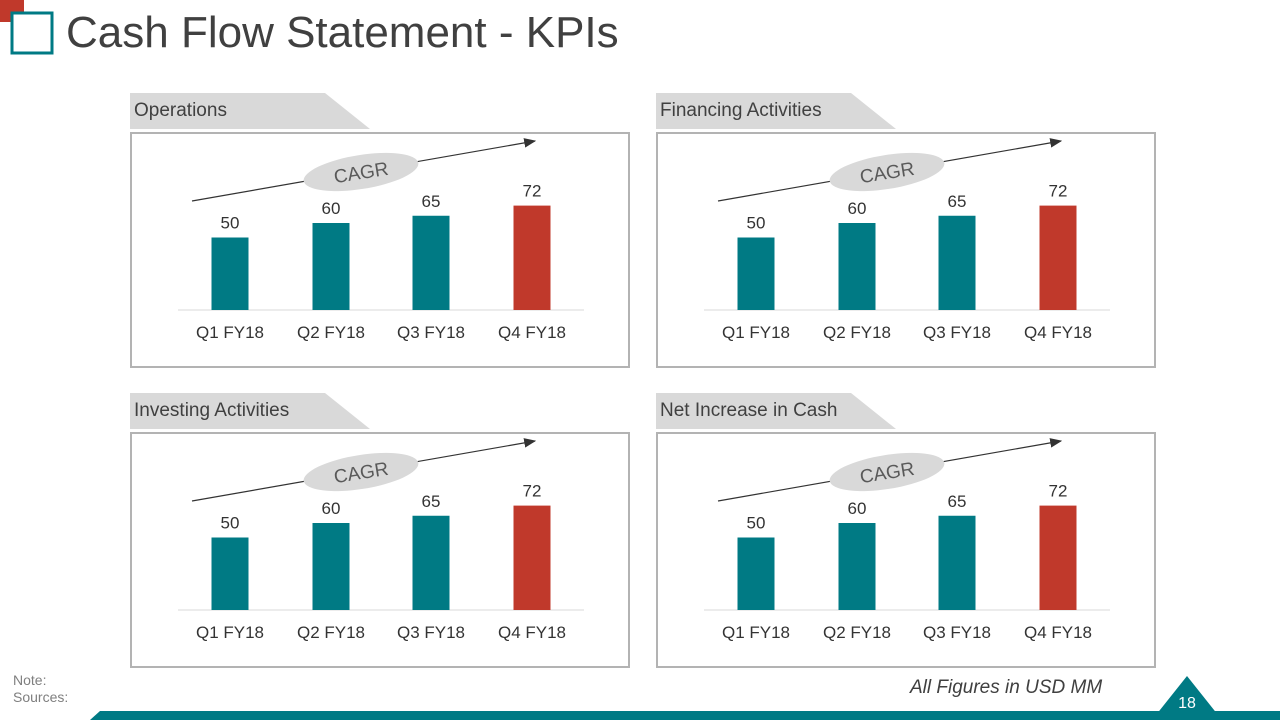 This screenshot has height=720, width=1280. Describe the element at coordinates (180, 110) in the screenshot. I see `panel-title: Operations` at that location.